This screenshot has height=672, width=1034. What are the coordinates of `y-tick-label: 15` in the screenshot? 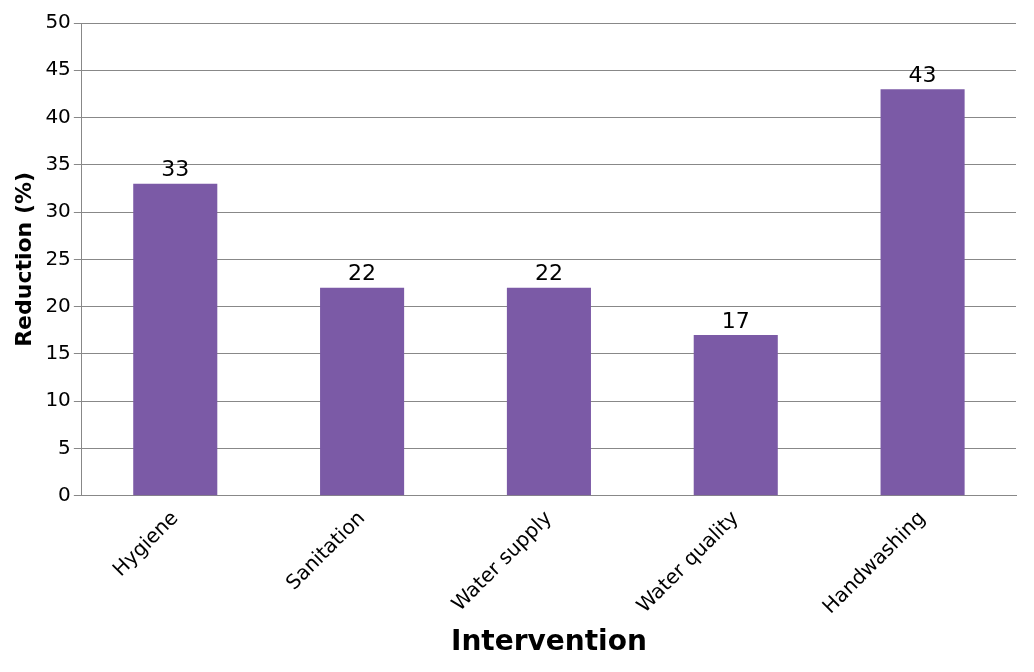 It's located at (58, 352).